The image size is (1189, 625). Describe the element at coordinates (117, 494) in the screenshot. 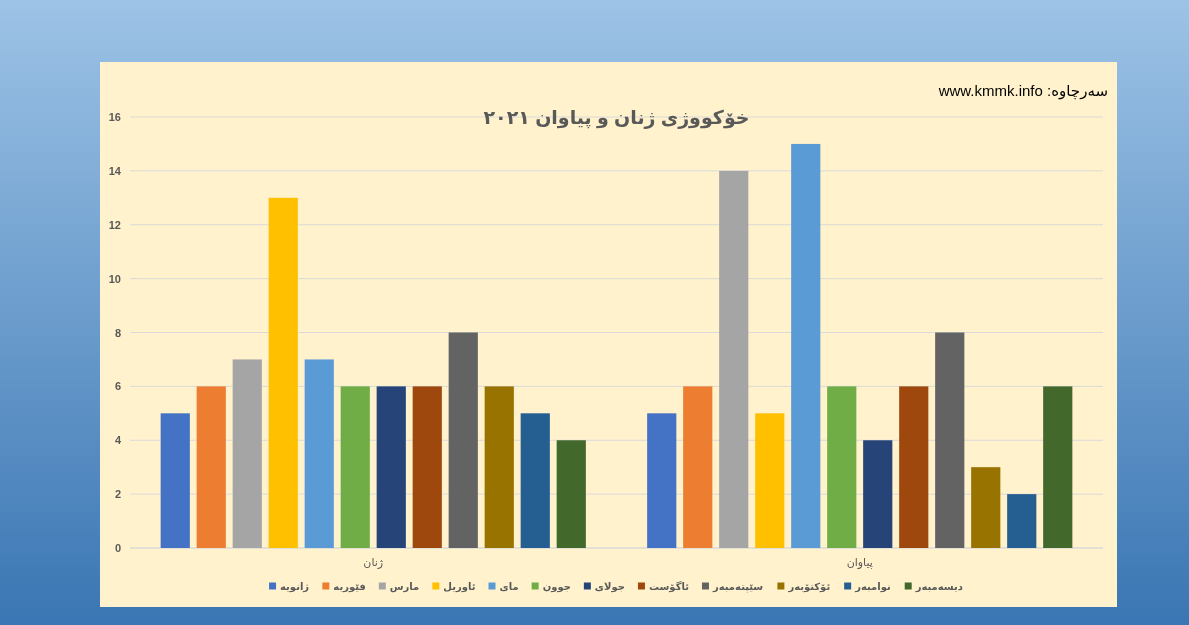

I see `y-tick-label: 2` at that location.